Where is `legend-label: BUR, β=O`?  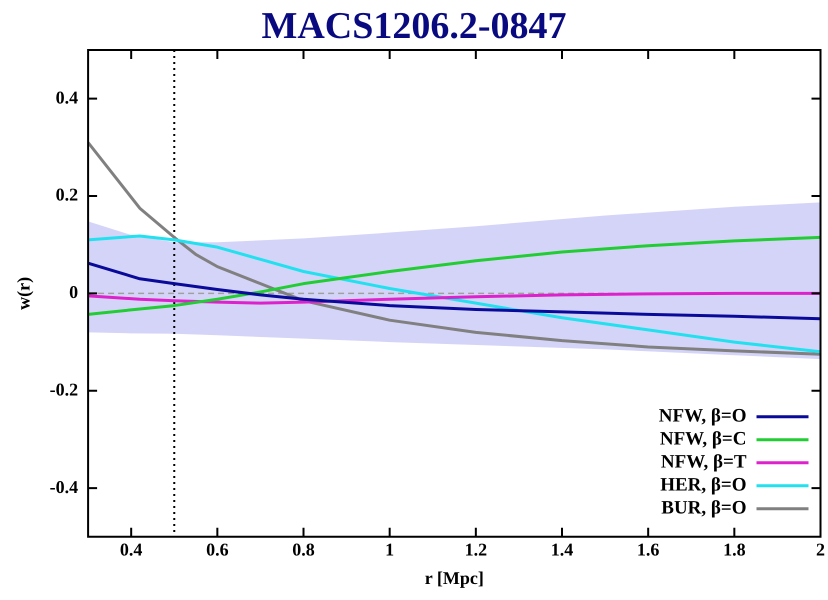 legend-label: BUR, β=O is located at coordinates (703, 508).